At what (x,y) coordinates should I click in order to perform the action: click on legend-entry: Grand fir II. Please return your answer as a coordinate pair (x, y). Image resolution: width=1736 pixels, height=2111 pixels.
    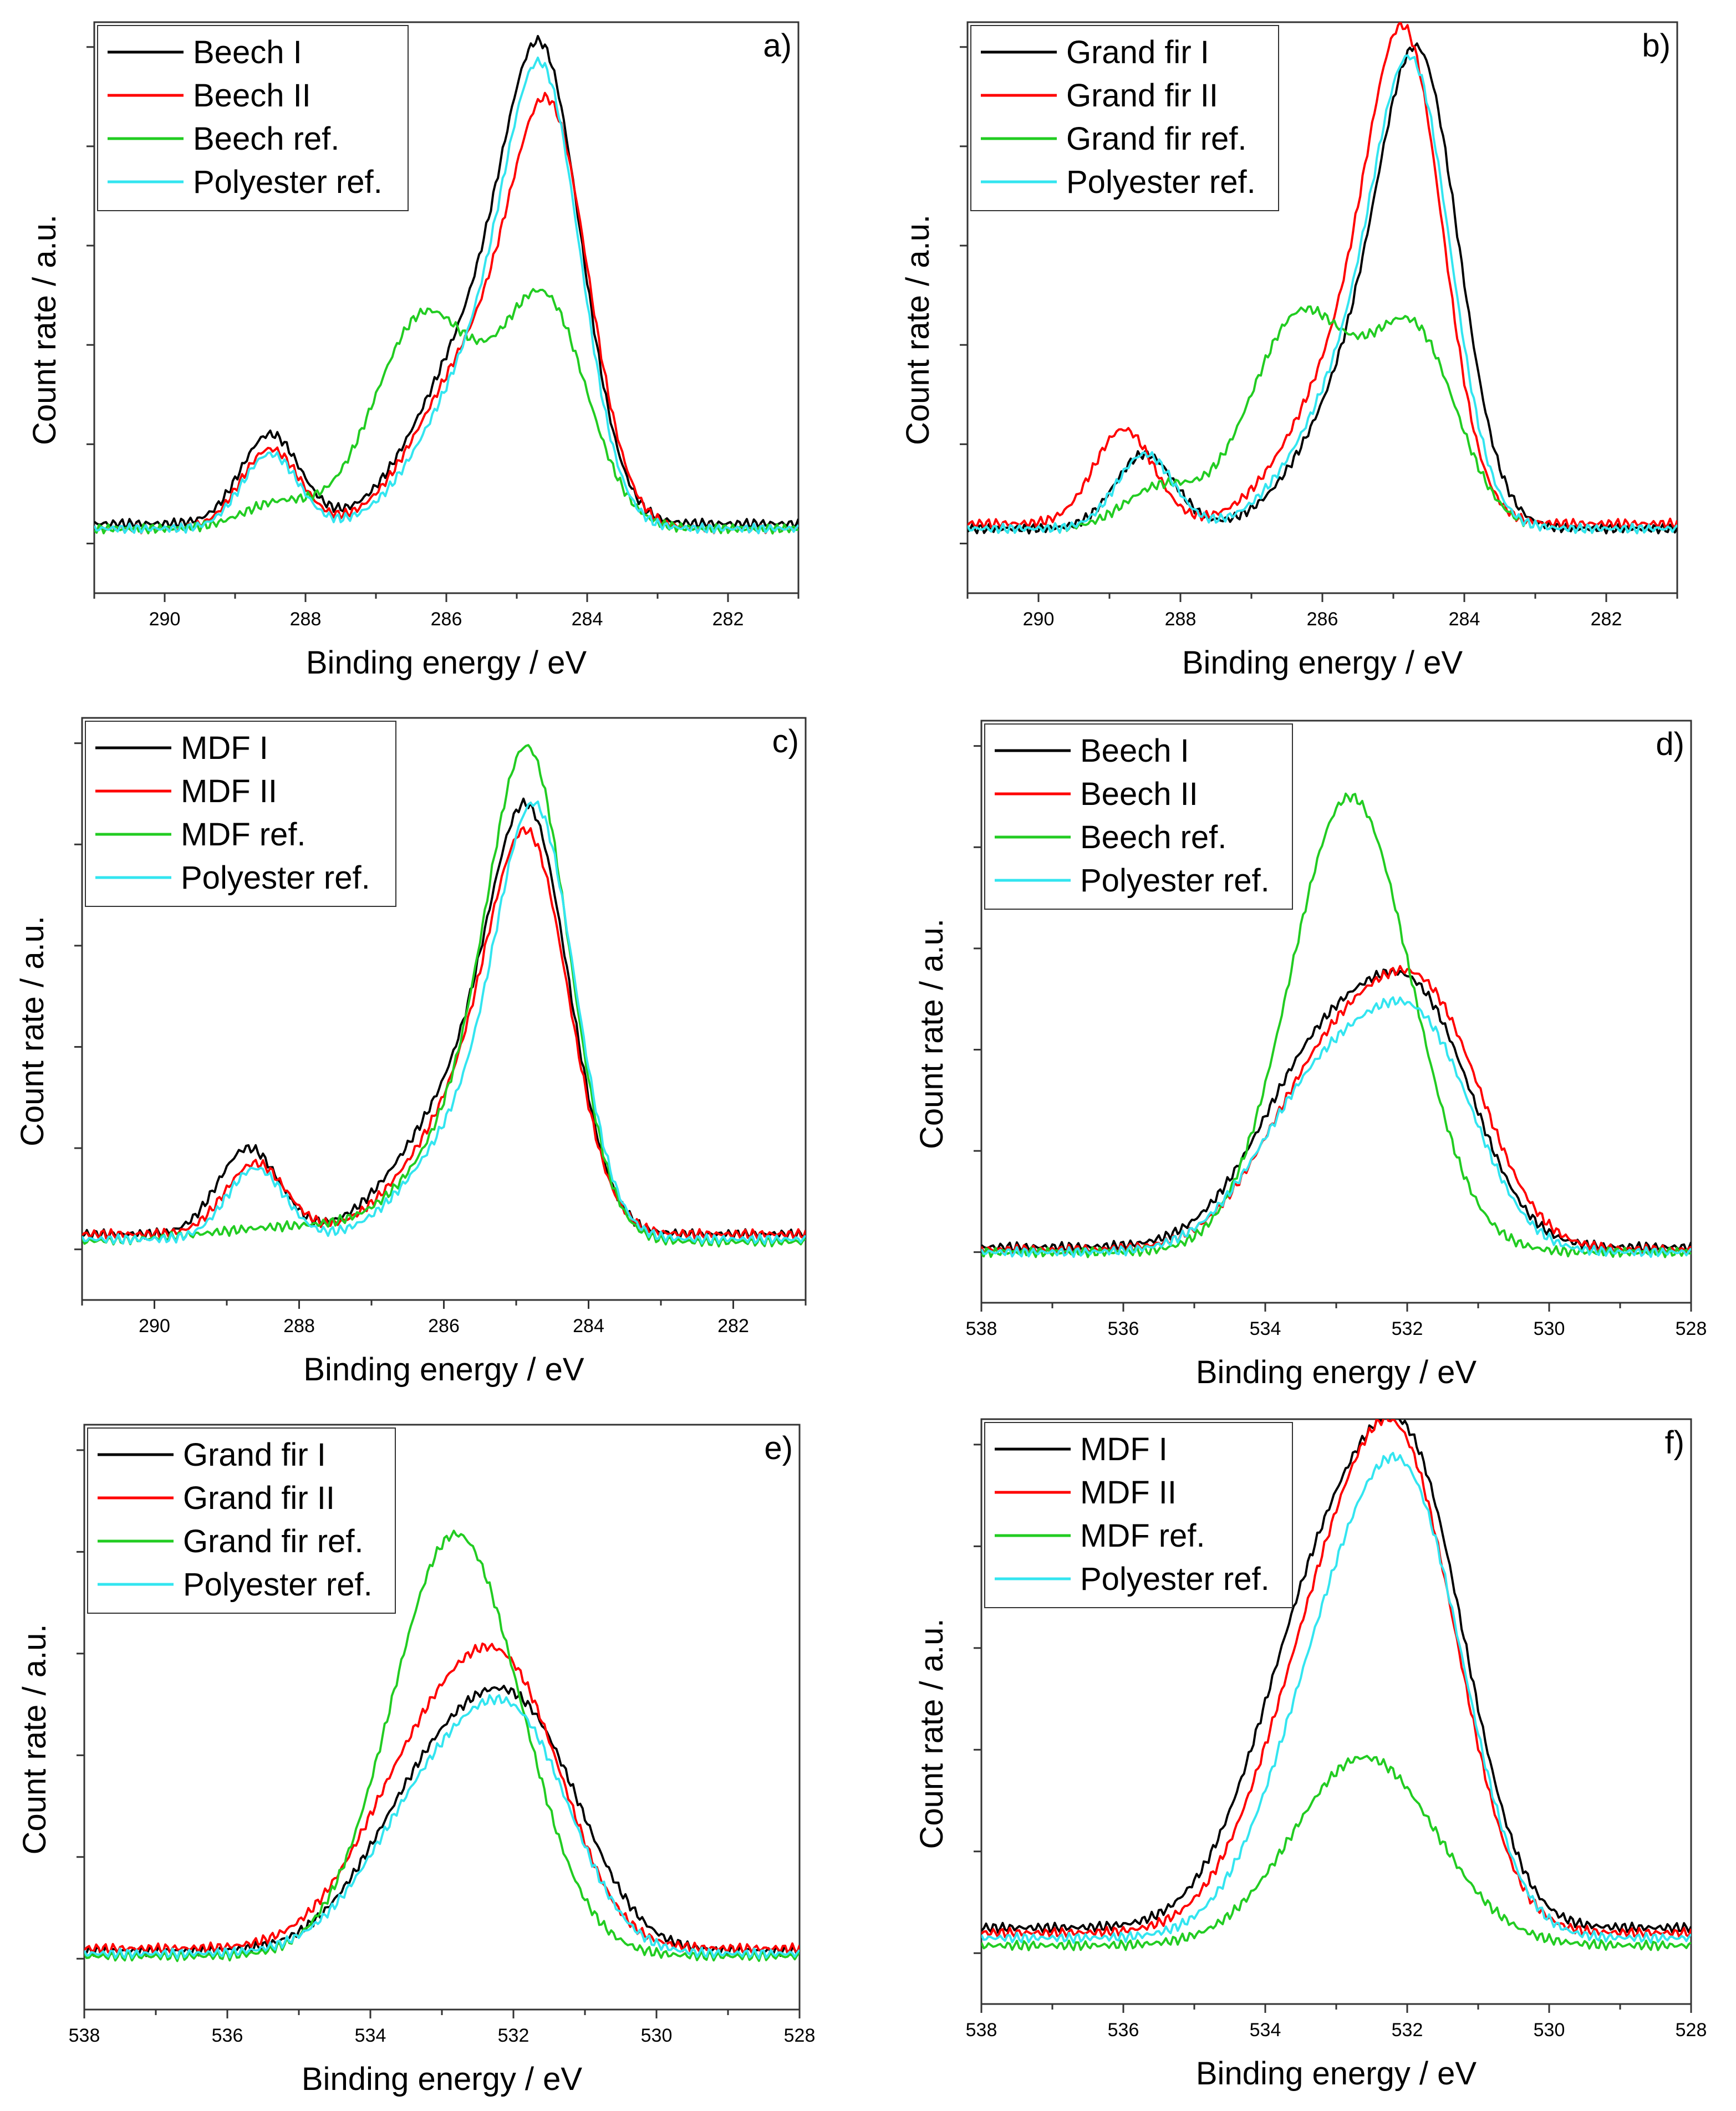
    Looking at the image, I should click on (1142, 96).